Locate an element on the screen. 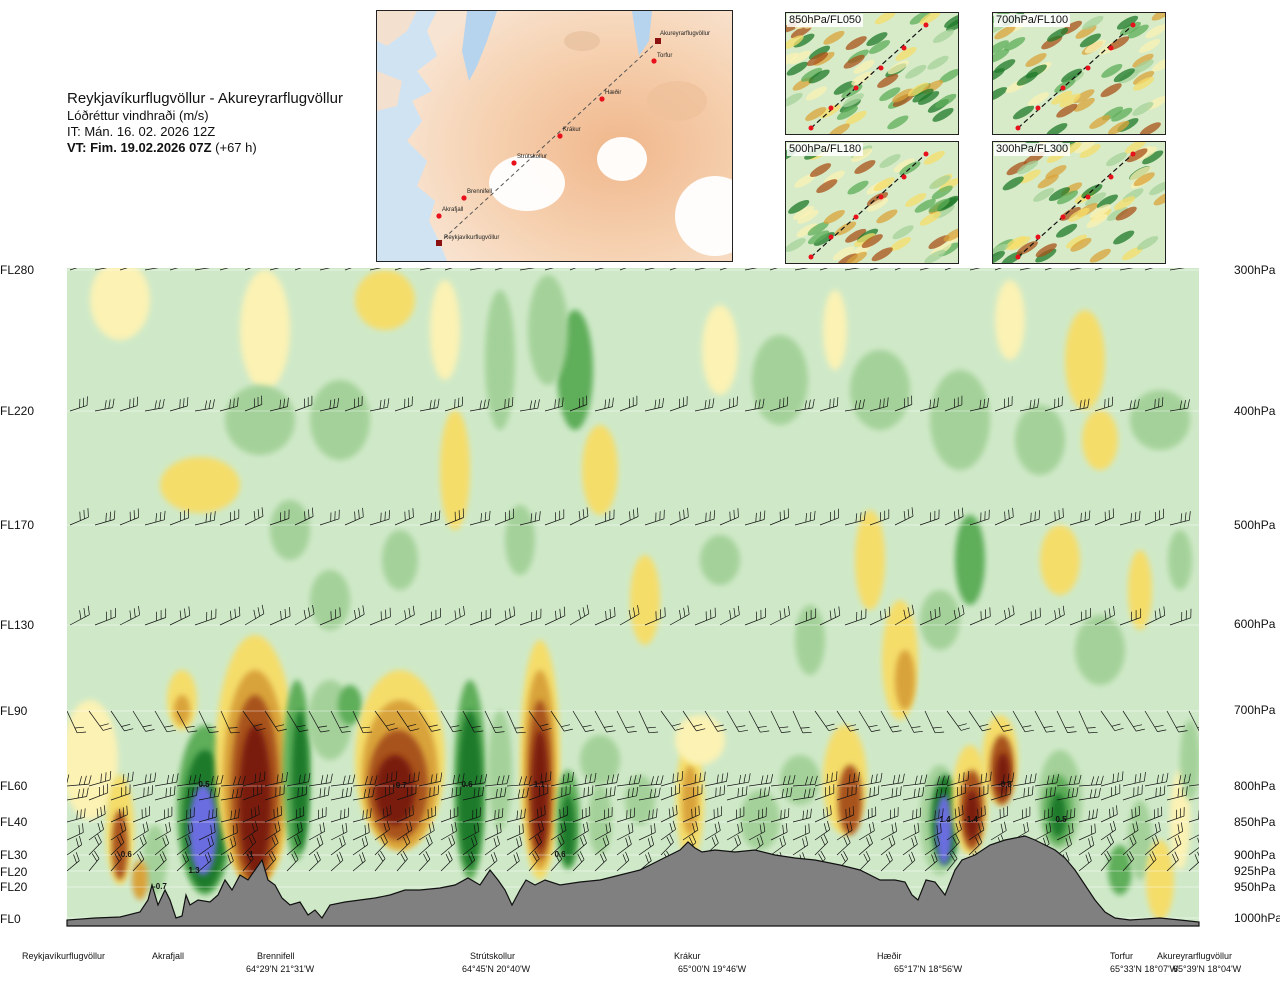 This screenshot has height=981, width=1280. extremum-label: 1.3 is located at coordinates (194, 870).